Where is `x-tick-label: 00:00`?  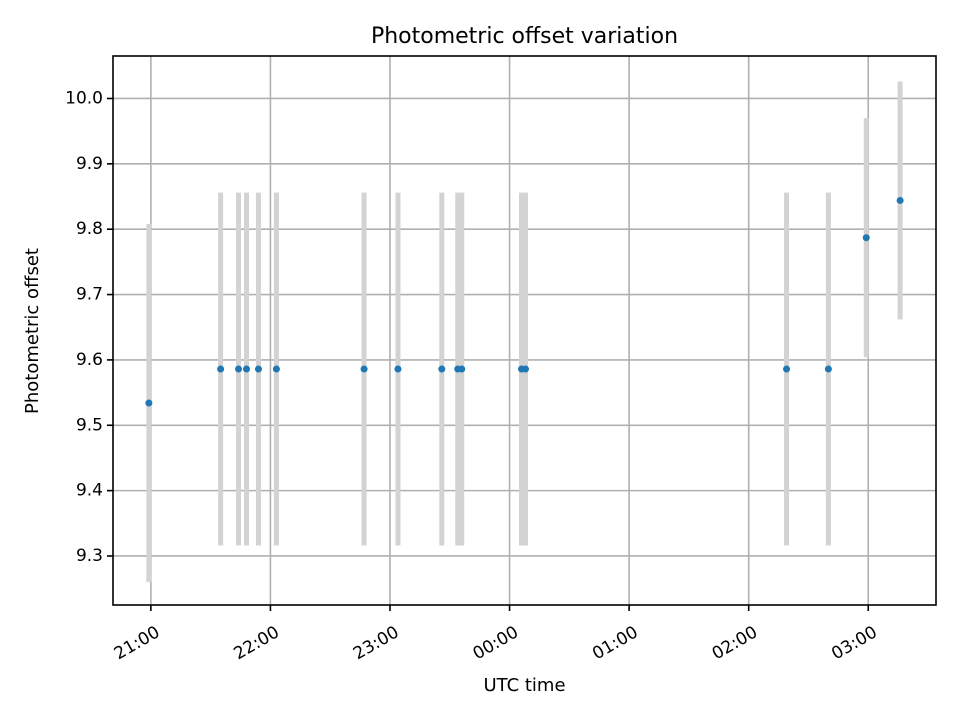 x-tick-label: 00:00 is located at coordinates (496, 643).